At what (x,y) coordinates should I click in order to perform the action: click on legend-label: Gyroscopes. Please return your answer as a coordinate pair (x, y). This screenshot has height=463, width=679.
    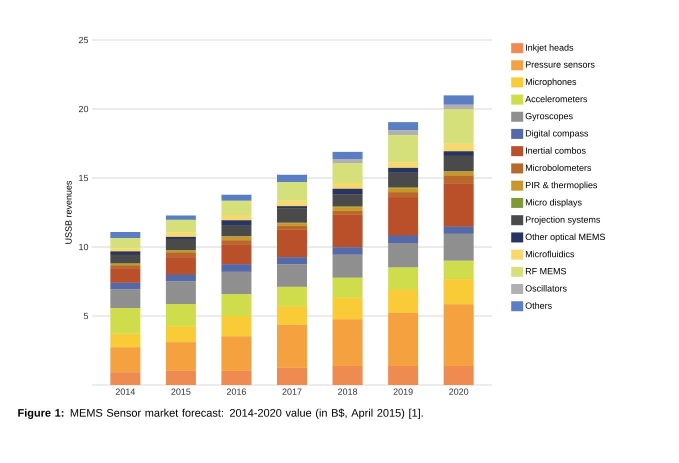
    Looking at the image, I should click on (549, 117).